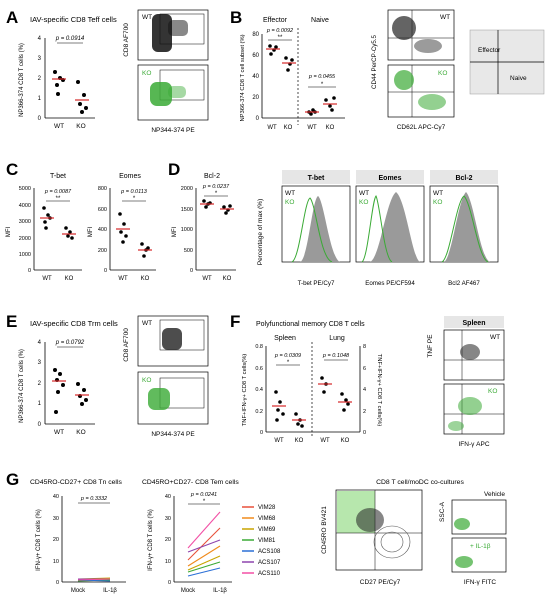  I want to click on y-tick-label: 8, so click(364, 347).